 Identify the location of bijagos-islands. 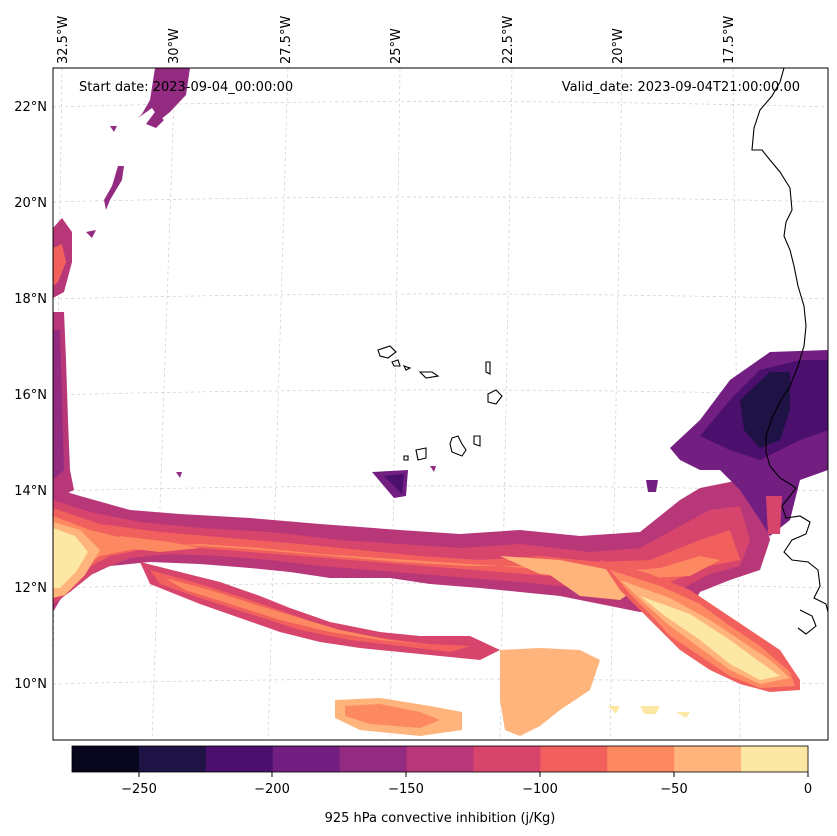
(807, 622).